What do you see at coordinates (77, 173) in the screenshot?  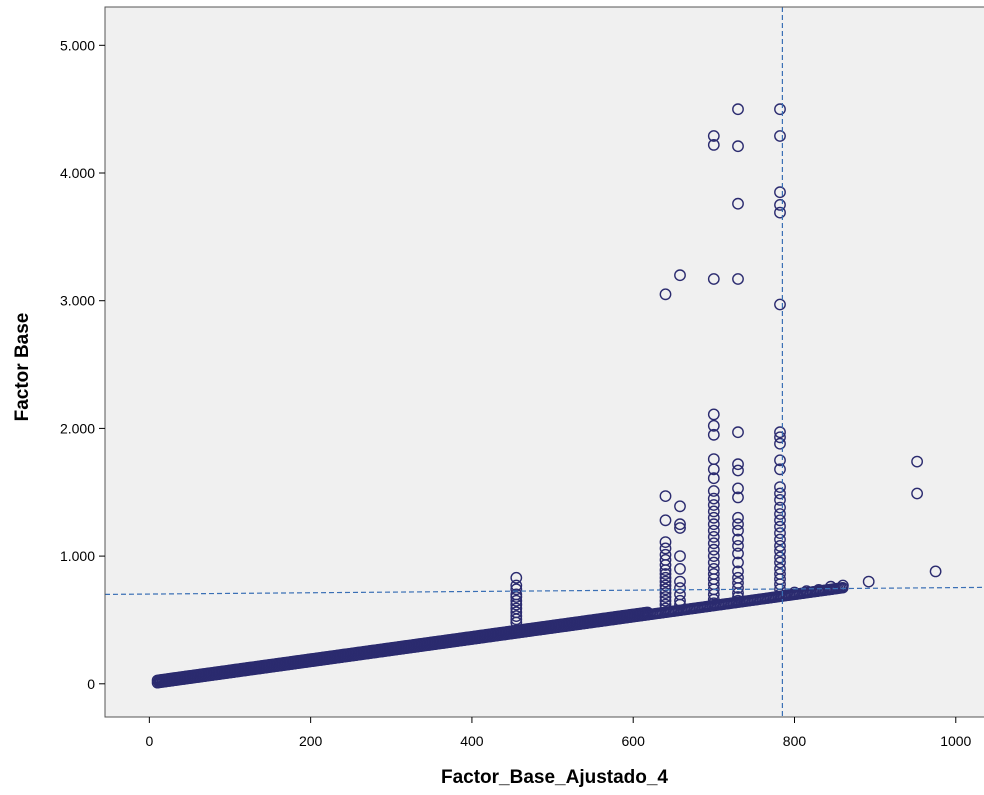 I see `y-tick-label: 4.000` at bounding box center [77, 173].